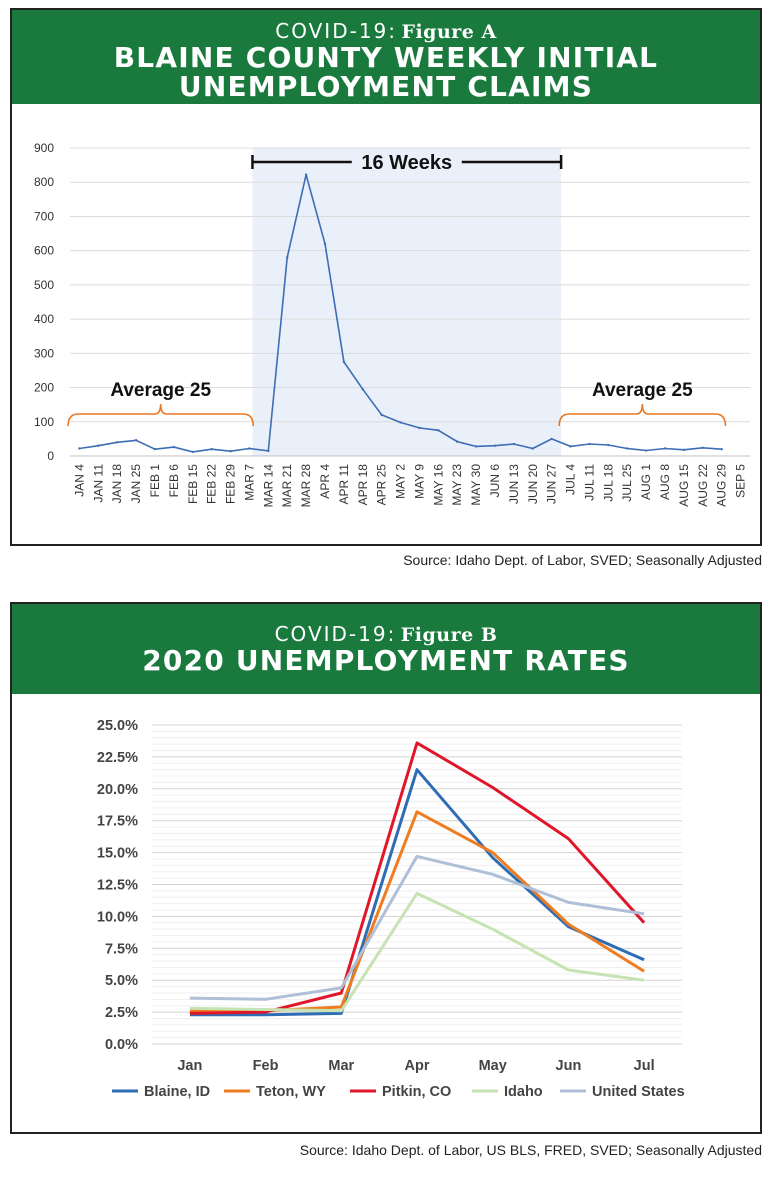 Image resolution: width=775 pixels, height=1177 pixels. What do you see at coordinates (476, 485) in the screenshot?
I see `x-tick-label: MAY 30` at bounding box center [476, 485].